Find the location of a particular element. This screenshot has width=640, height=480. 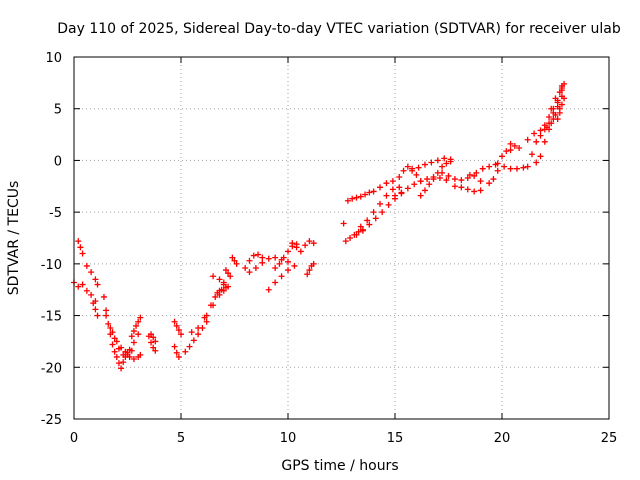

y-axis-label: SDTVAR / TECUs is located at coordinates (14, 238).